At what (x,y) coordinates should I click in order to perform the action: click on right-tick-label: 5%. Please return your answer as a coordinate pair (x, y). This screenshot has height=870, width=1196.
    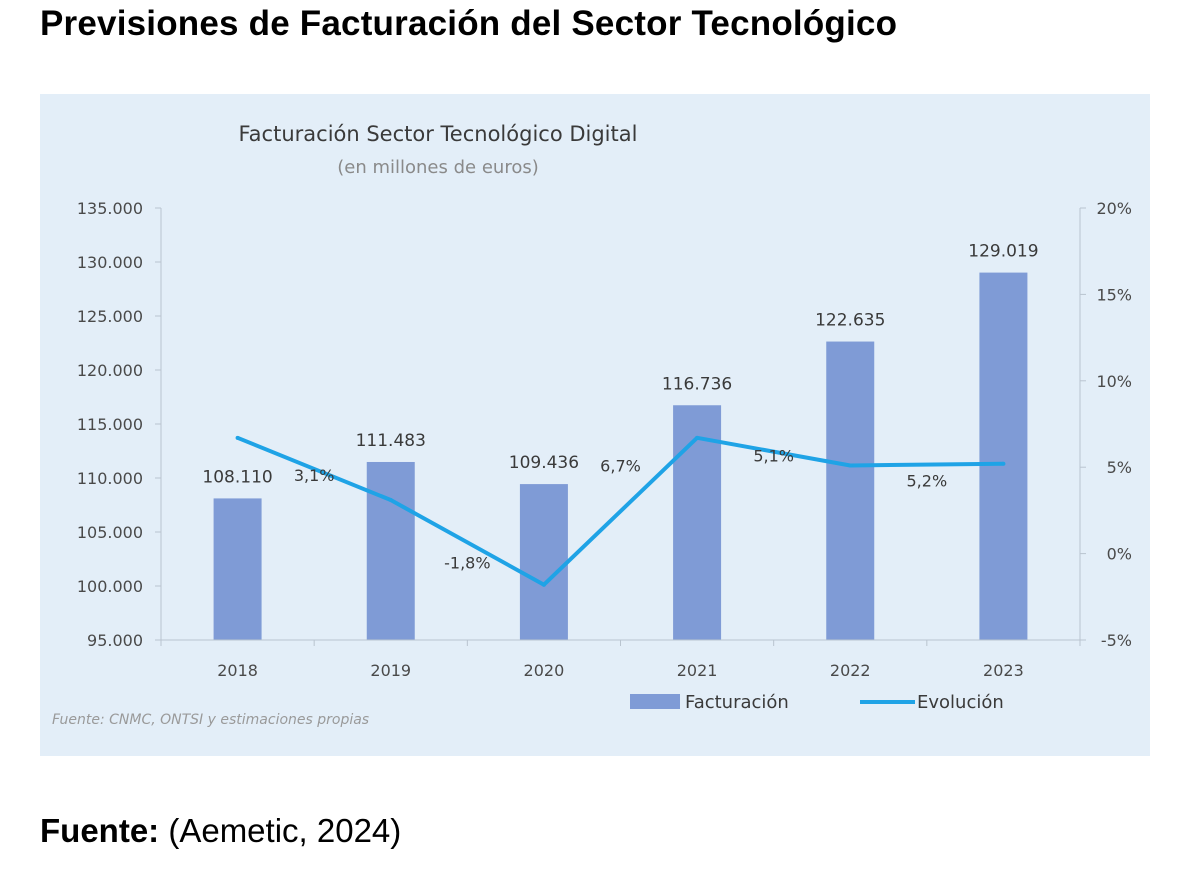
    Looking at the image, I should click on (1119, 467).